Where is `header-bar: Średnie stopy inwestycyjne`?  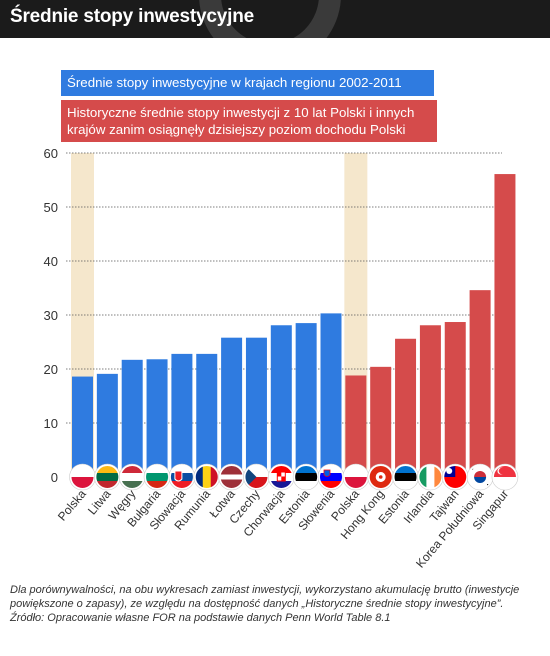
header-bar: Średnie stopy inwestycyjne is located at coordinates (275, 19).